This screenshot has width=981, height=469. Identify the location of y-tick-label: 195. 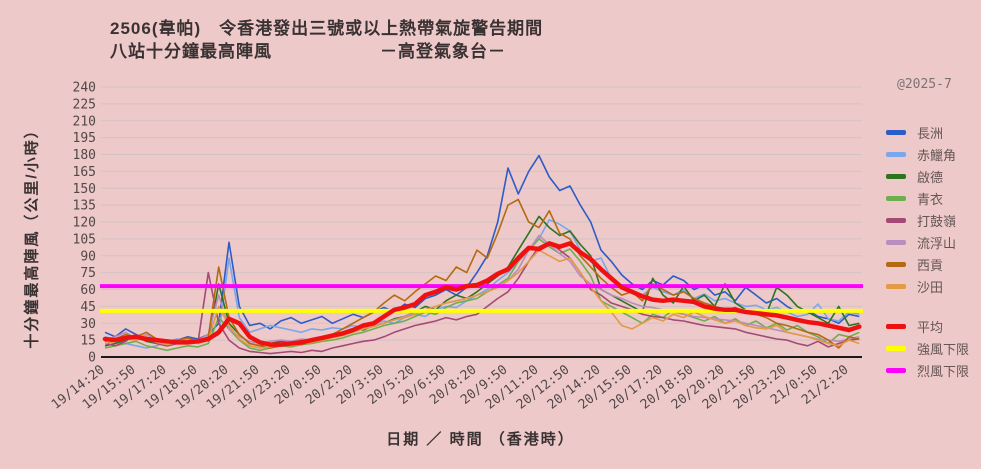
(84, 138).